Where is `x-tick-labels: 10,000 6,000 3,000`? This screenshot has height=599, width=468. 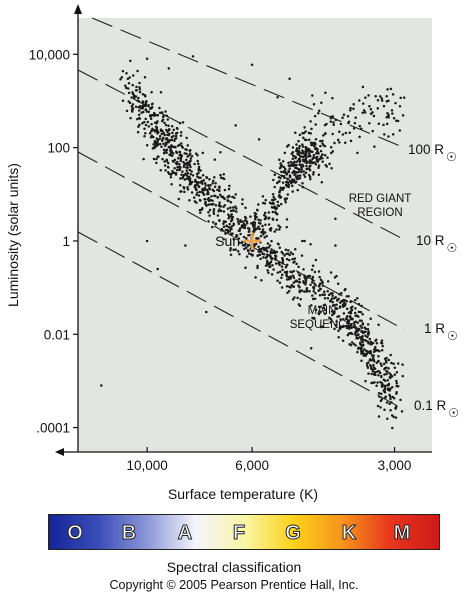
x-tick-labels: 10,000 6,000 3,000 is located at coordinates (268, 460).